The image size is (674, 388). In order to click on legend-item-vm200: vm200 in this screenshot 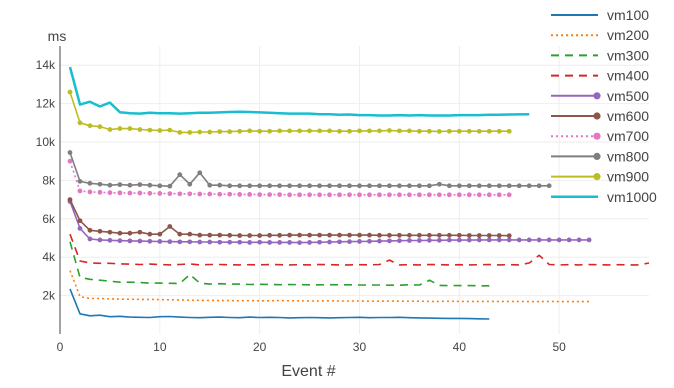, I will do `click(600, 35)`.